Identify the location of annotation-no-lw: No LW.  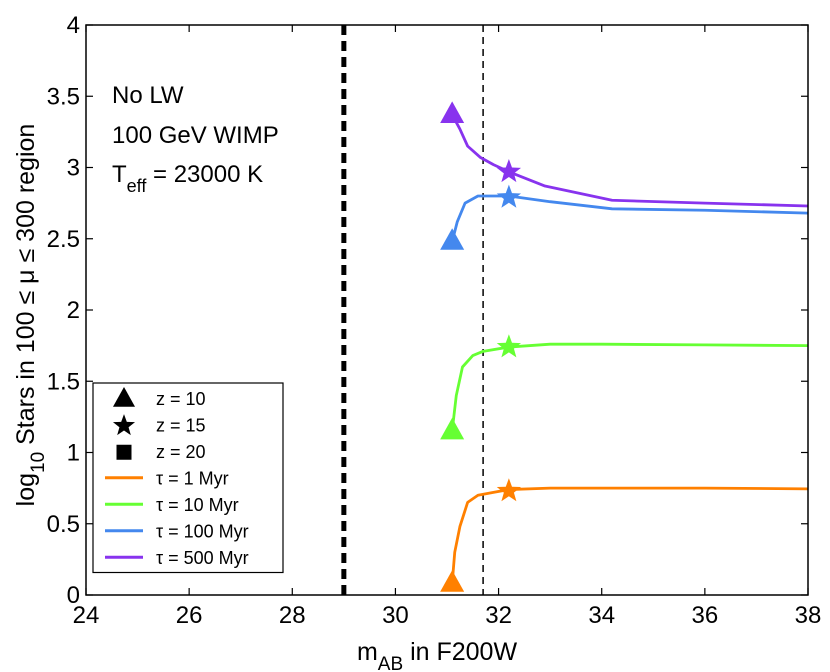
(148, 95).